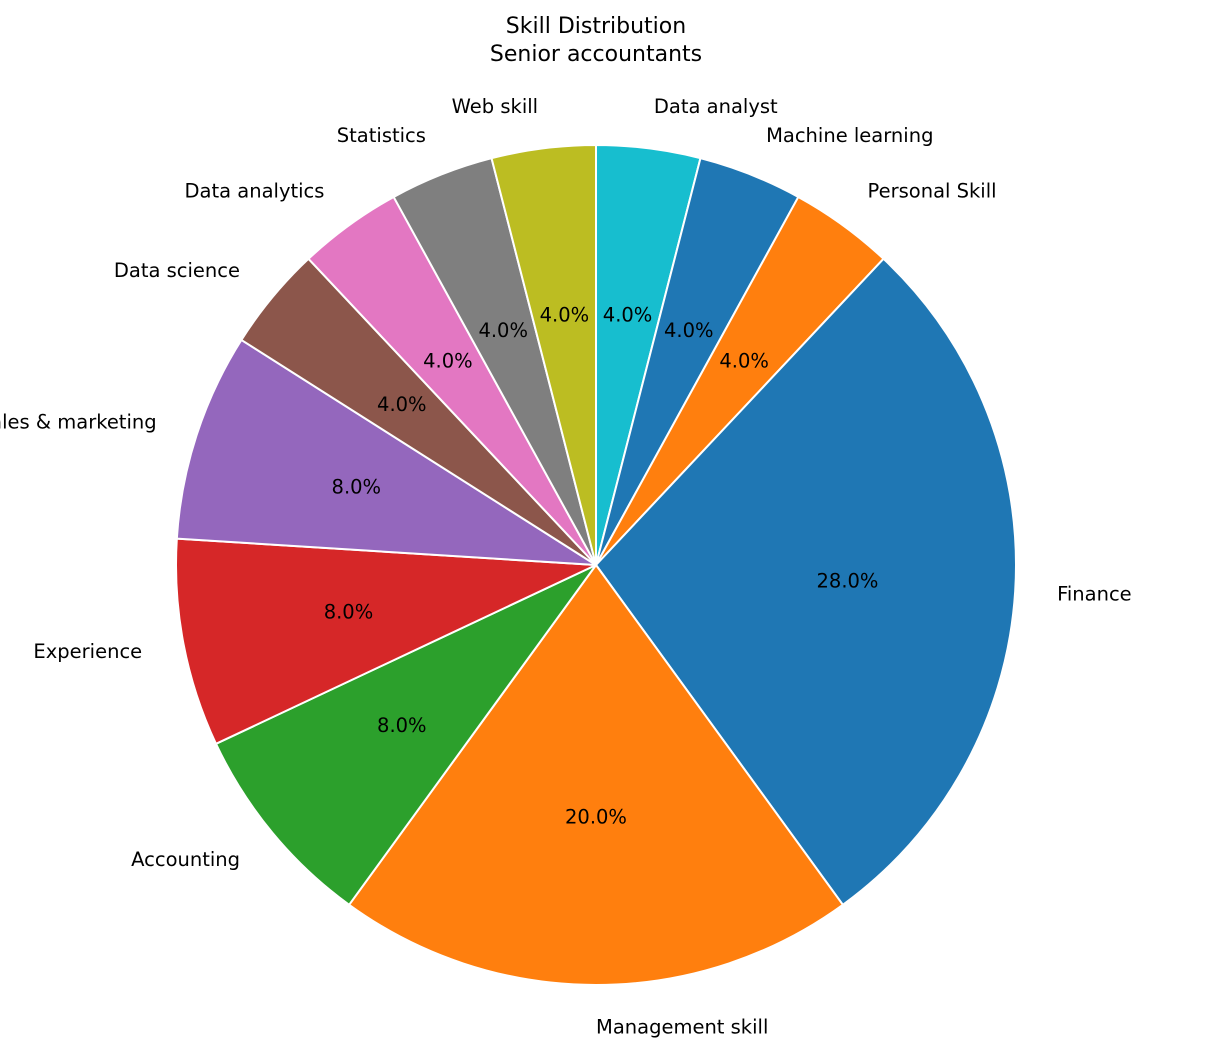 The width and height of the screenshot is (1222, 1049). What do you see at coordinates (503, 330) in the screenshot?
I see `slice-pct-statistics: 4.0%` at bounding box center [503, 330].